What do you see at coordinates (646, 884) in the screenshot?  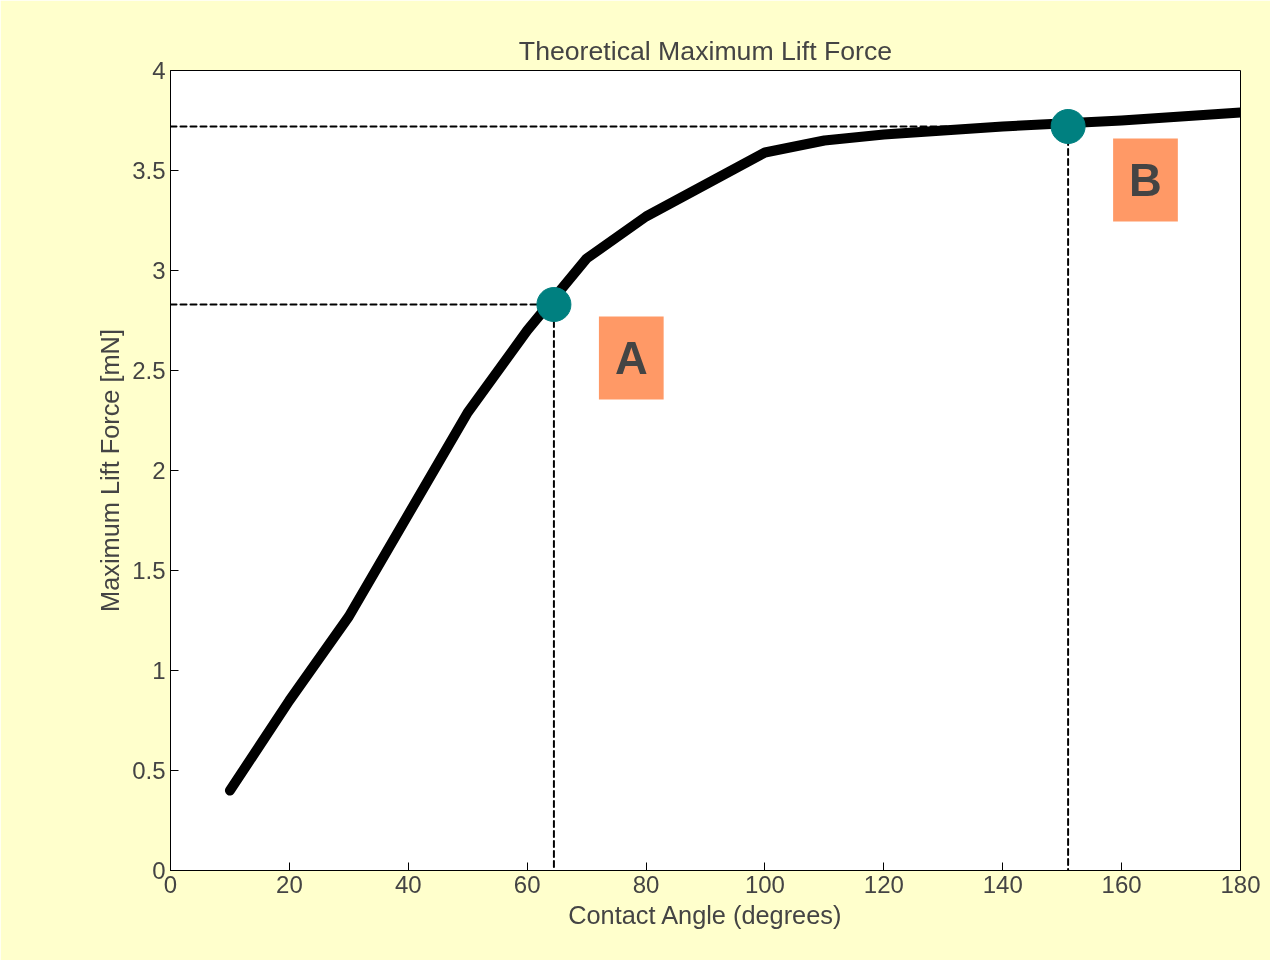 I see `x-tick-label: 80` at bounding box center [646, 884].